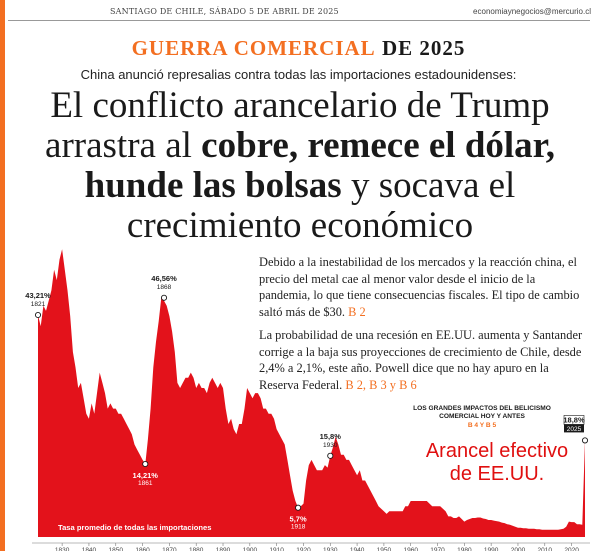  I want to click on x-tick-label: 1850, so click(116, 549).